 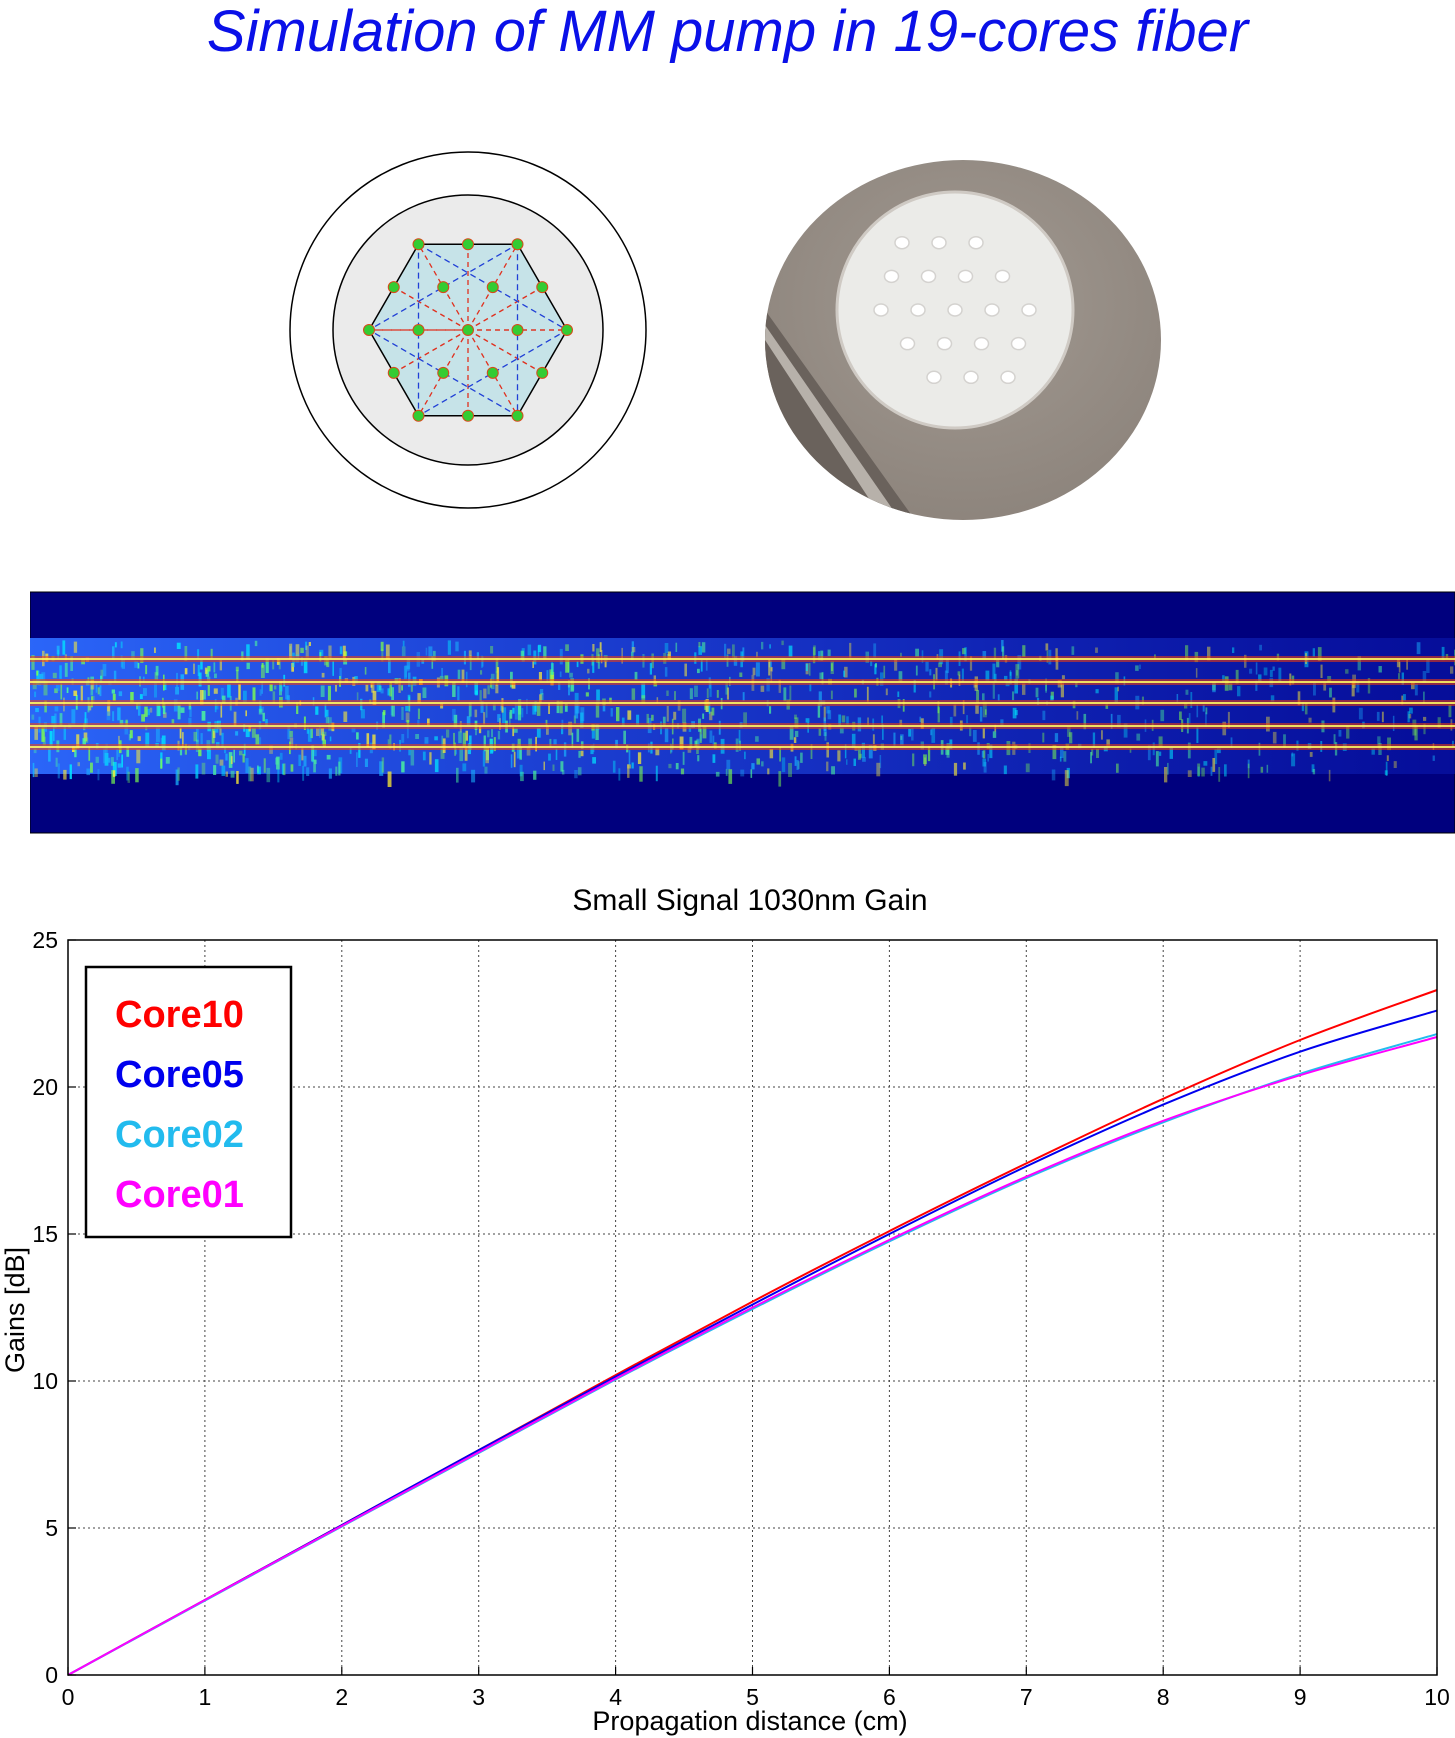 I want to click on legend-box, so click(x=188, y=1102).